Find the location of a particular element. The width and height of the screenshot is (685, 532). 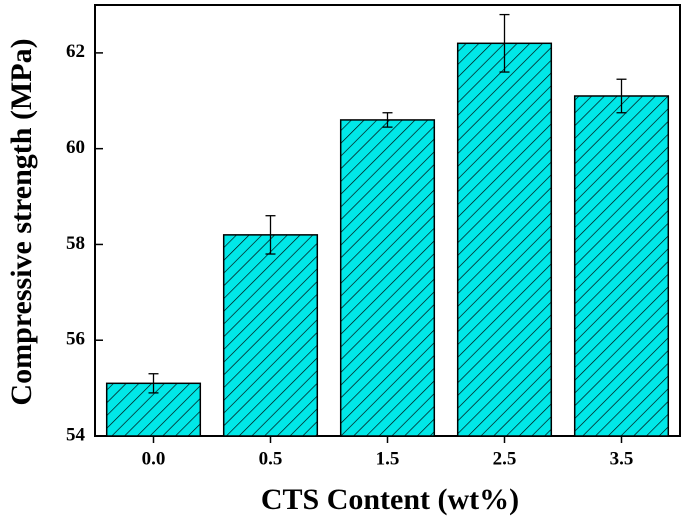

y-tick-label: 62 is located at coordinates (75, 51).